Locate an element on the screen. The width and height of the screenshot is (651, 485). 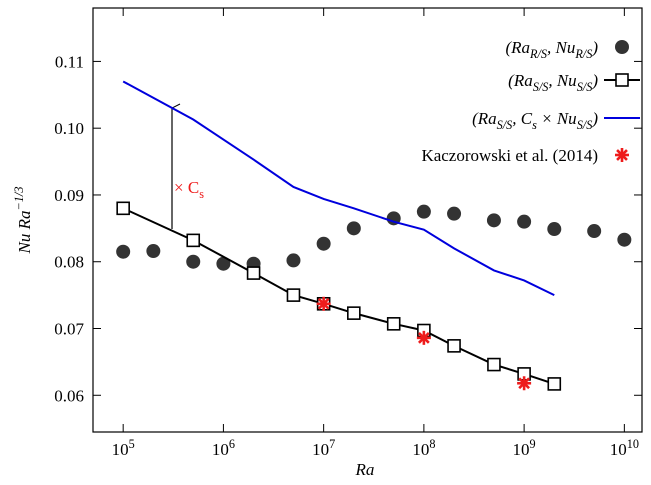
legend-label: (RaS/S, NuS/S) is located at coordinates (553, 82).